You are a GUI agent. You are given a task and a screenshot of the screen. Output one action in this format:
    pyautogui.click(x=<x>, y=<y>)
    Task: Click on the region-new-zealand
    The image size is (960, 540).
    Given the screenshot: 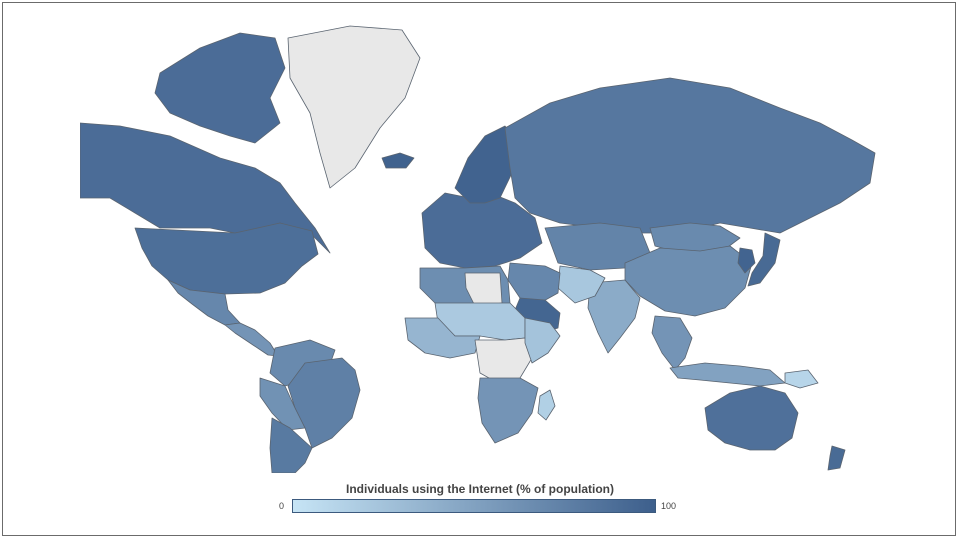 What is the action you would take?
    pyautogui.click(x=836, y=458)
    